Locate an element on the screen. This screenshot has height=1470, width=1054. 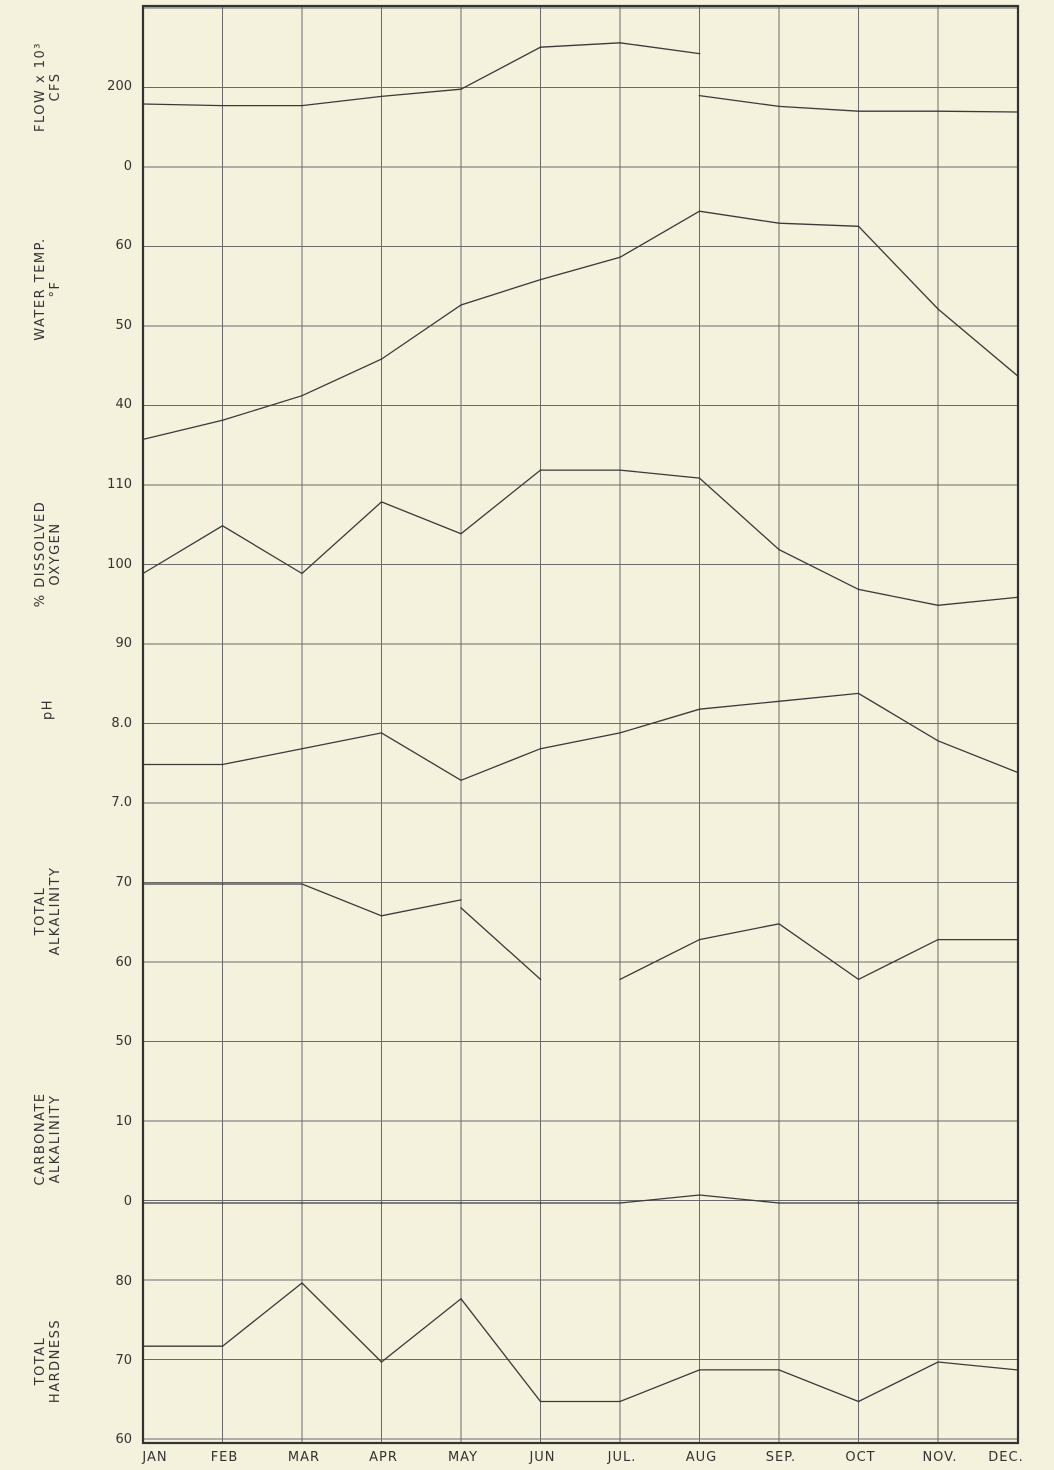
series-line-temp is located at coordinates (580, 325).